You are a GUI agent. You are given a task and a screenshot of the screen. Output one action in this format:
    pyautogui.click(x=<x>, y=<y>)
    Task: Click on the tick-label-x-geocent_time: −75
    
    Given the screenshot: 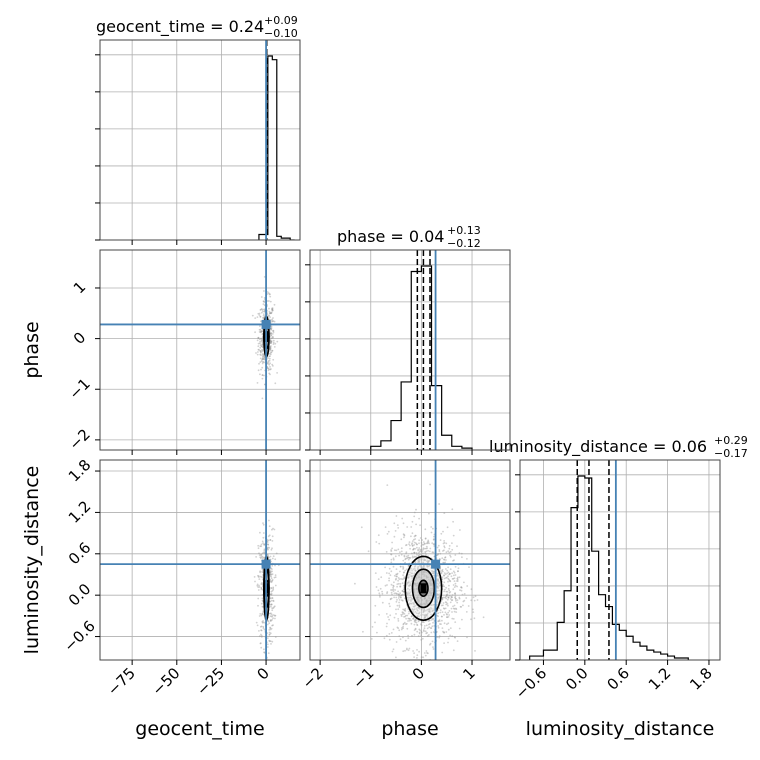 What is the action you would take?
    pyautogui.click(x=121, y=681)
    